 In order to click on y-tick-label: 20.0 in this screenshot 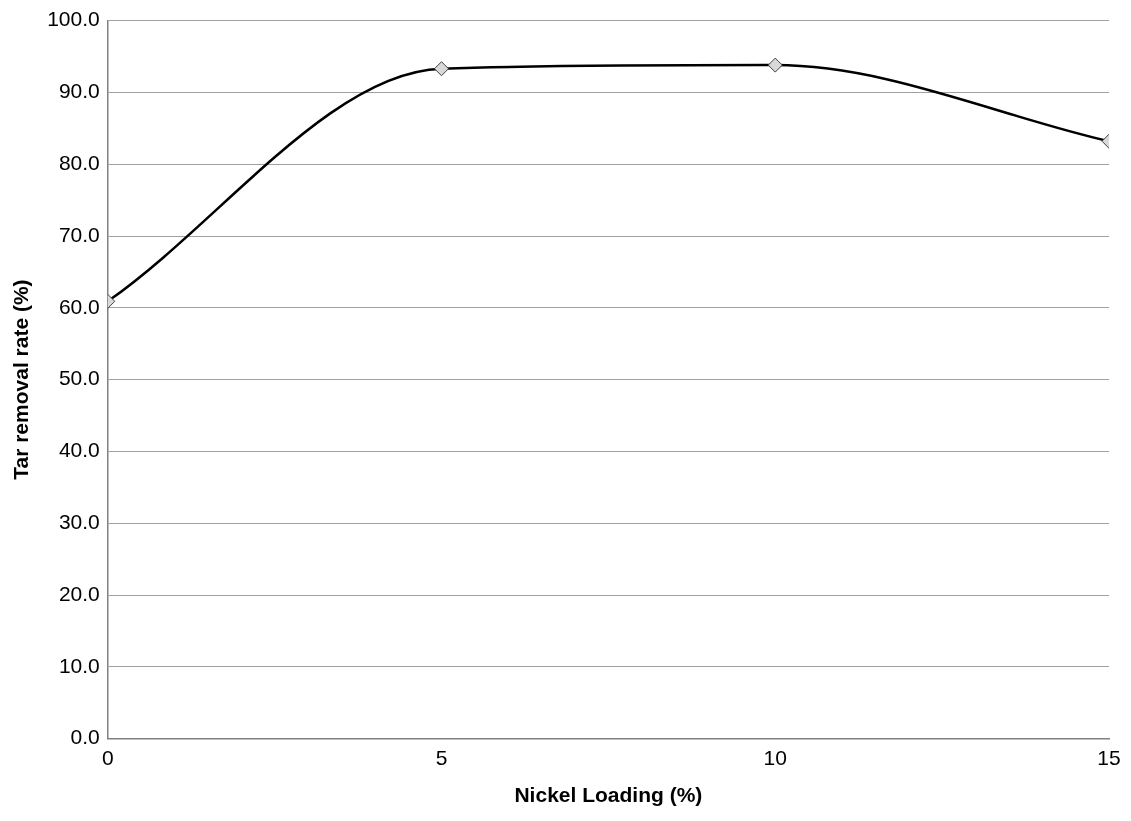, I will do `click(79, 593)`.